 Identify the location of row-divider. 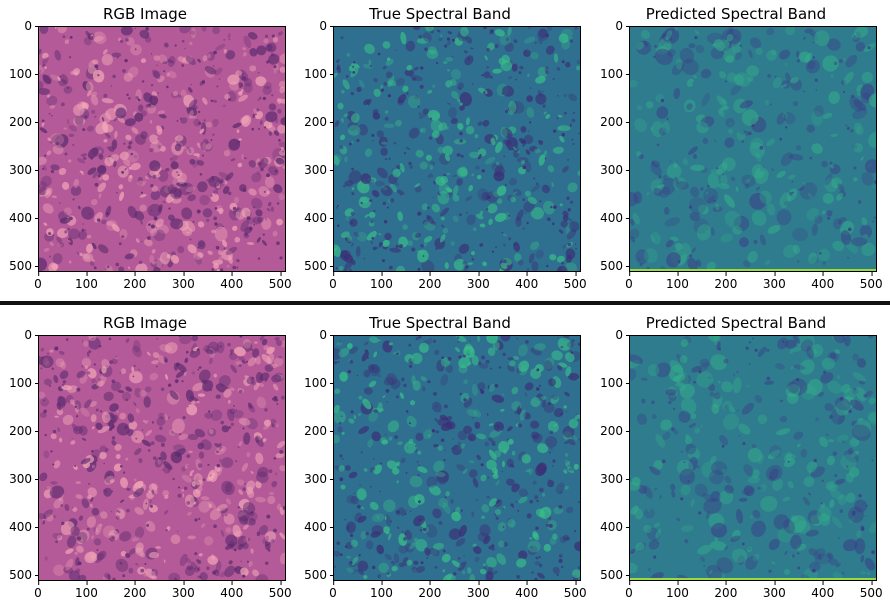
(445, 303).